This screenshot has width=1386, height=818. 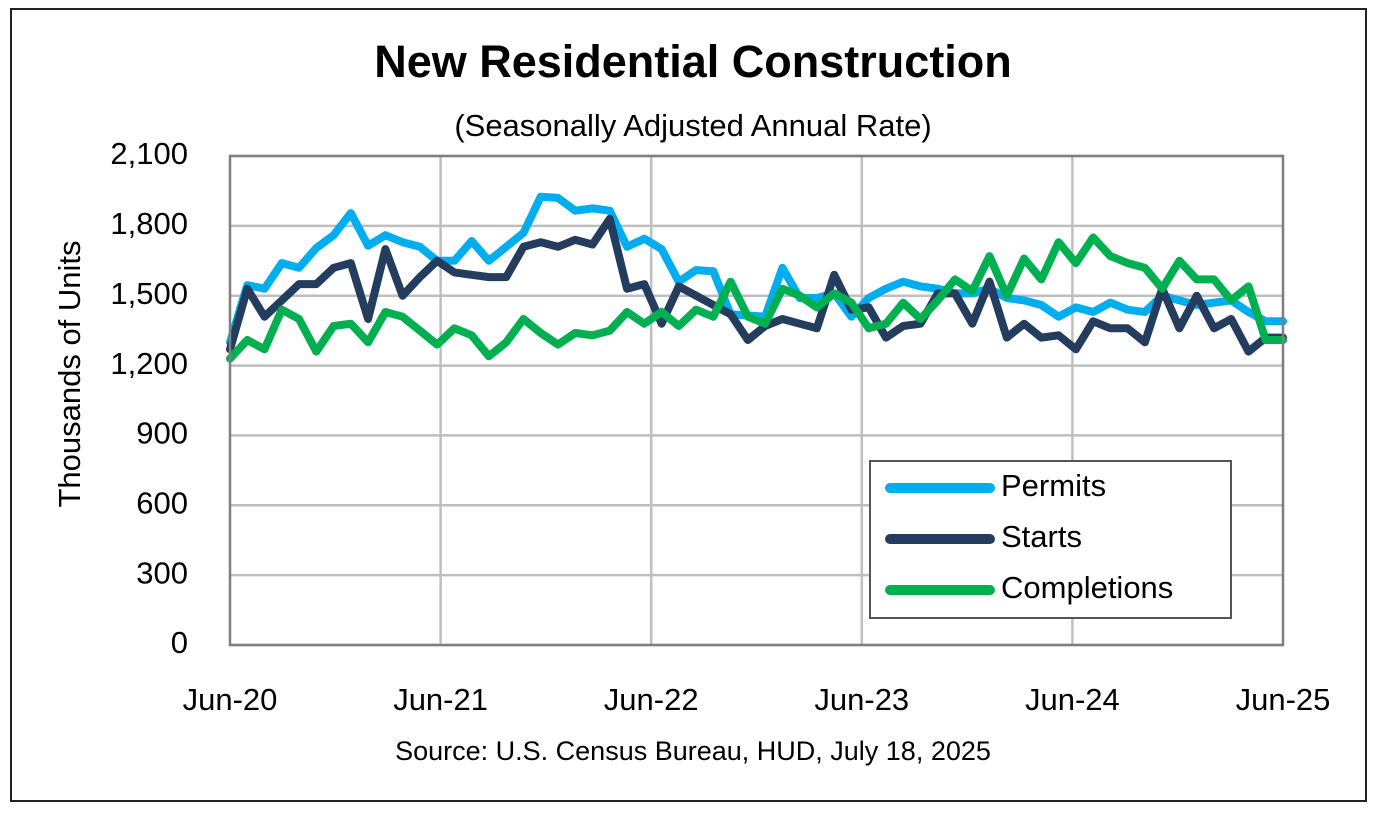 I want to click on series-line-starts, so click(x=756, y=285).